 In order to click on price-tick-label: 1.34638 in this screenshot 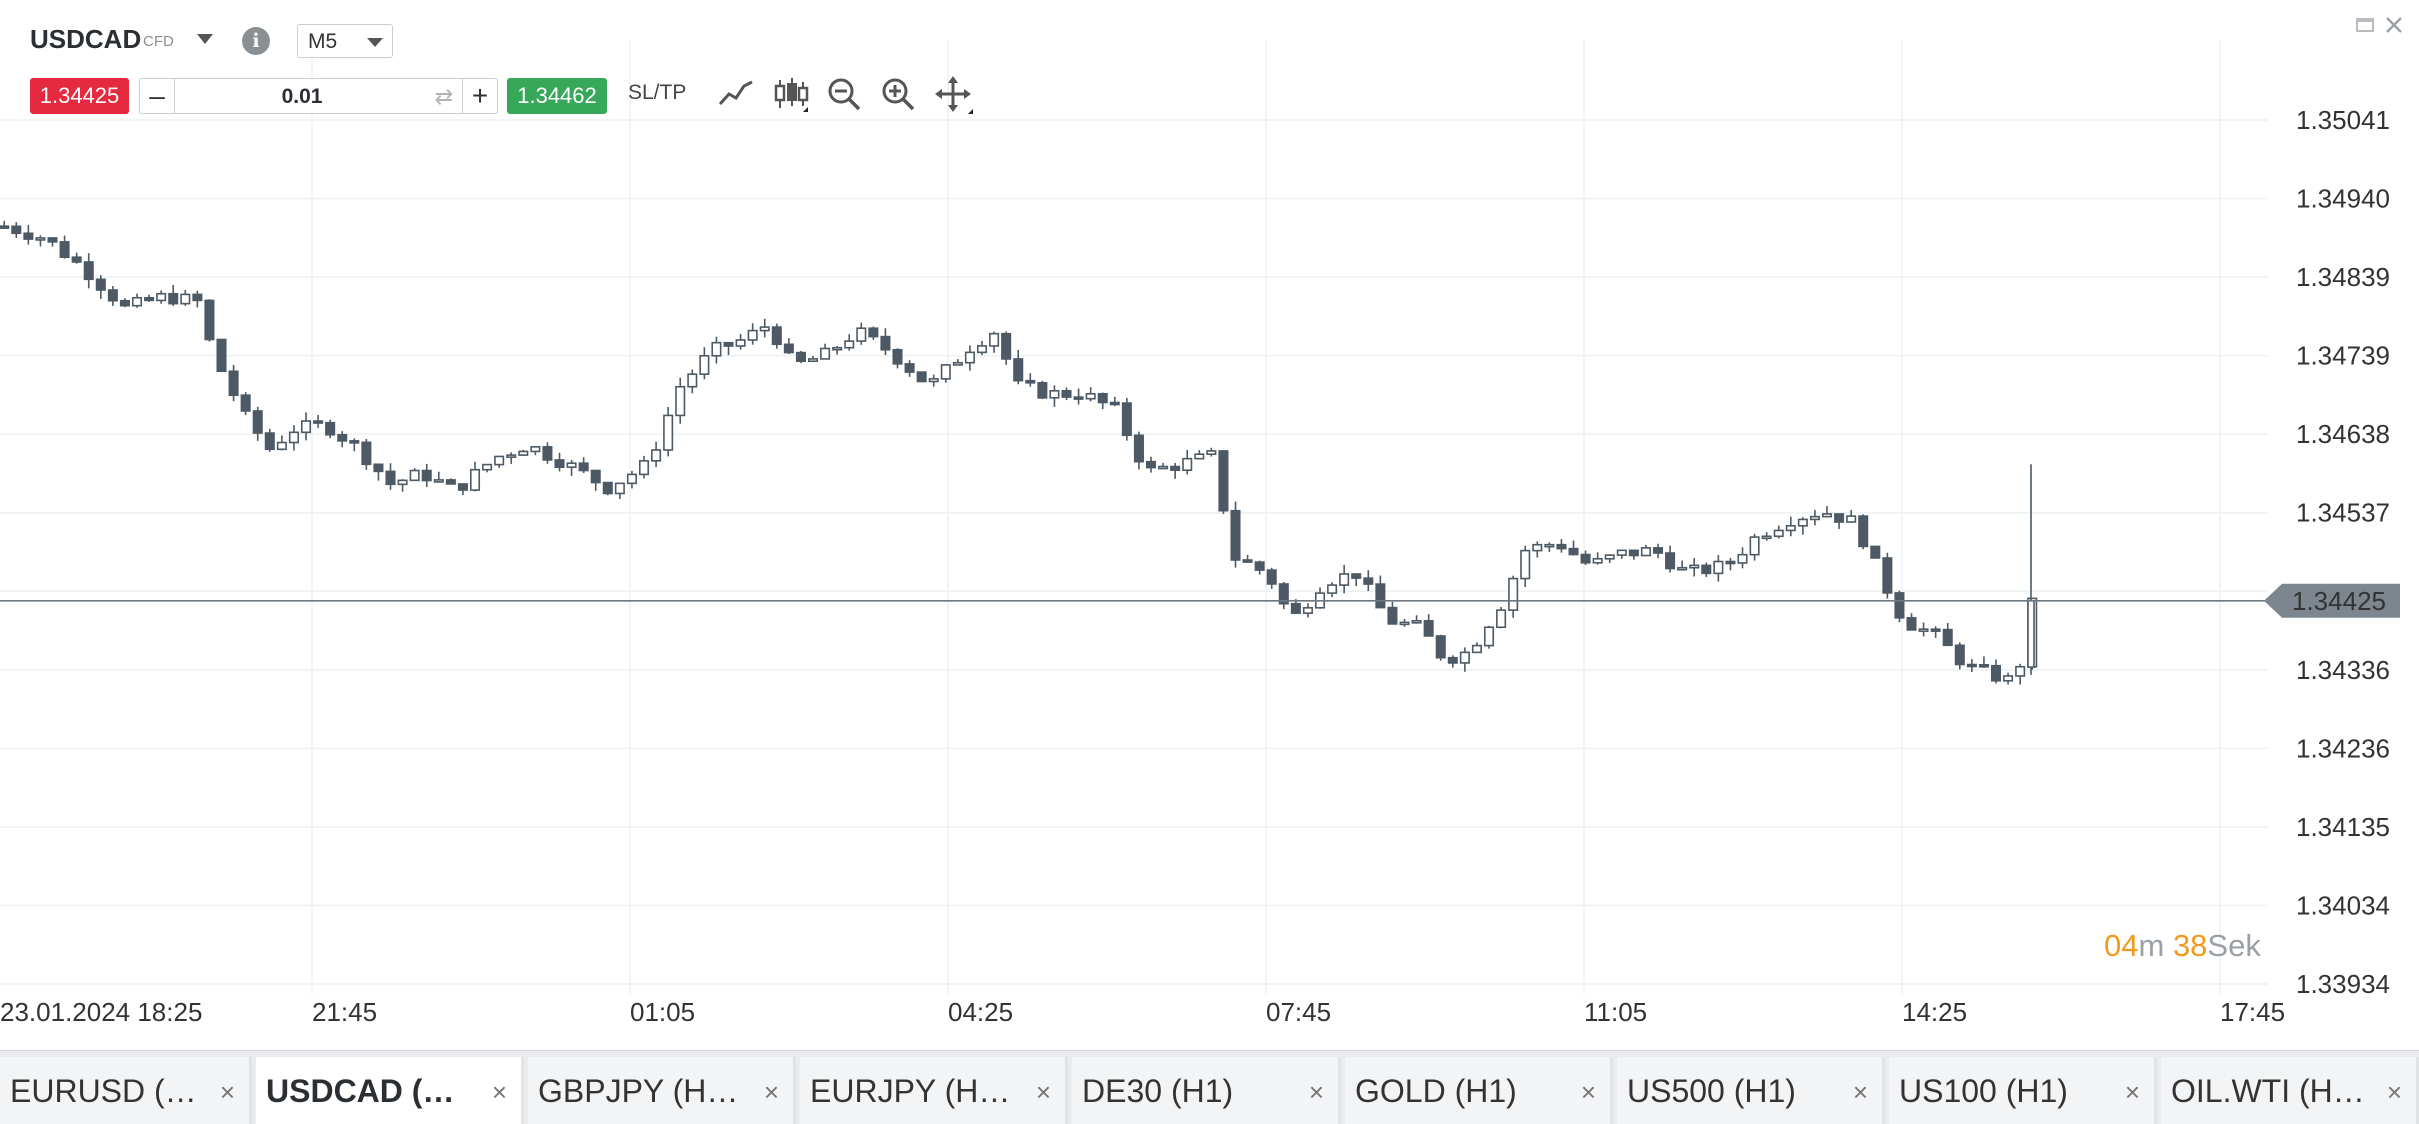, I will do `click(2343, 434)`.